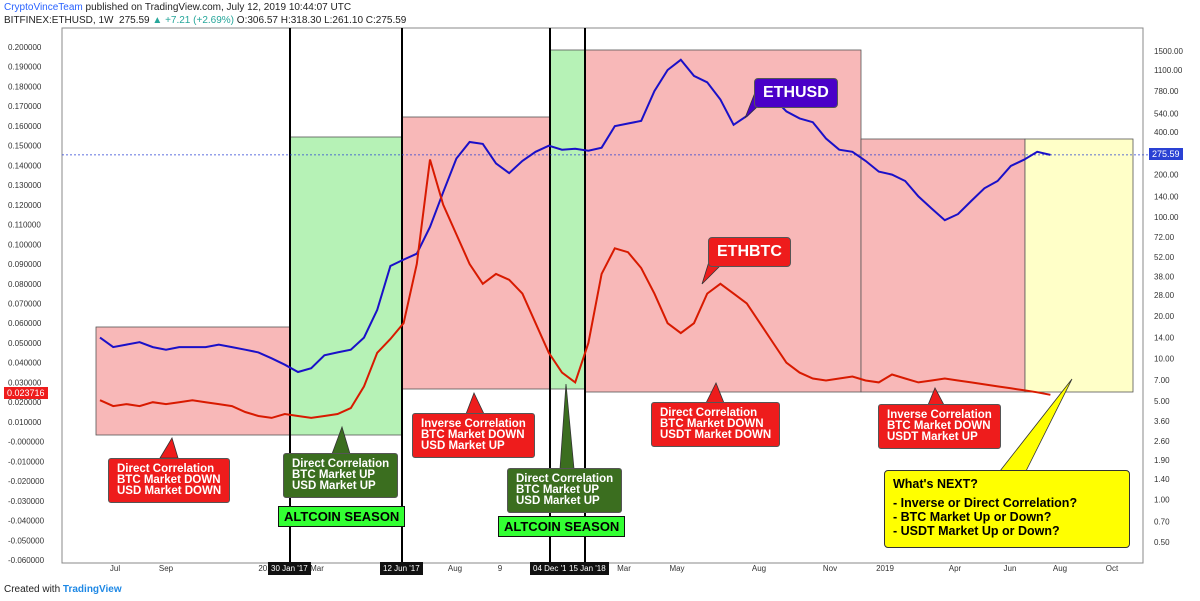 The width and height of the screenshot is (1200, 601). Describe the element at coordinates (1162, 441) in the screenshot. I see `right-tick-label: 2.60` at that location.